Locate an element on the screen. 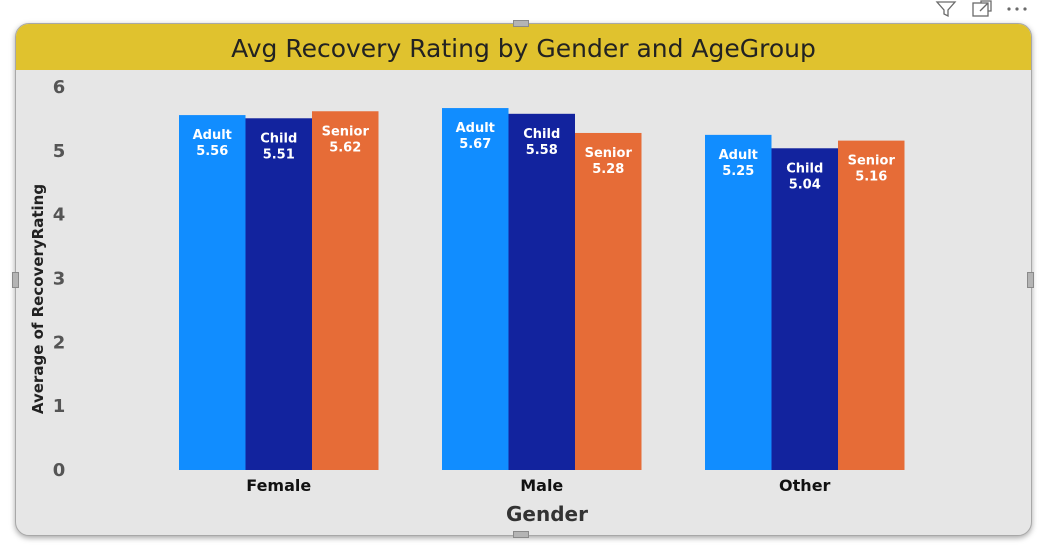 The width and height of the screenshot is (1061, 558). bar-senior-other is located at coordinates (871, 305).